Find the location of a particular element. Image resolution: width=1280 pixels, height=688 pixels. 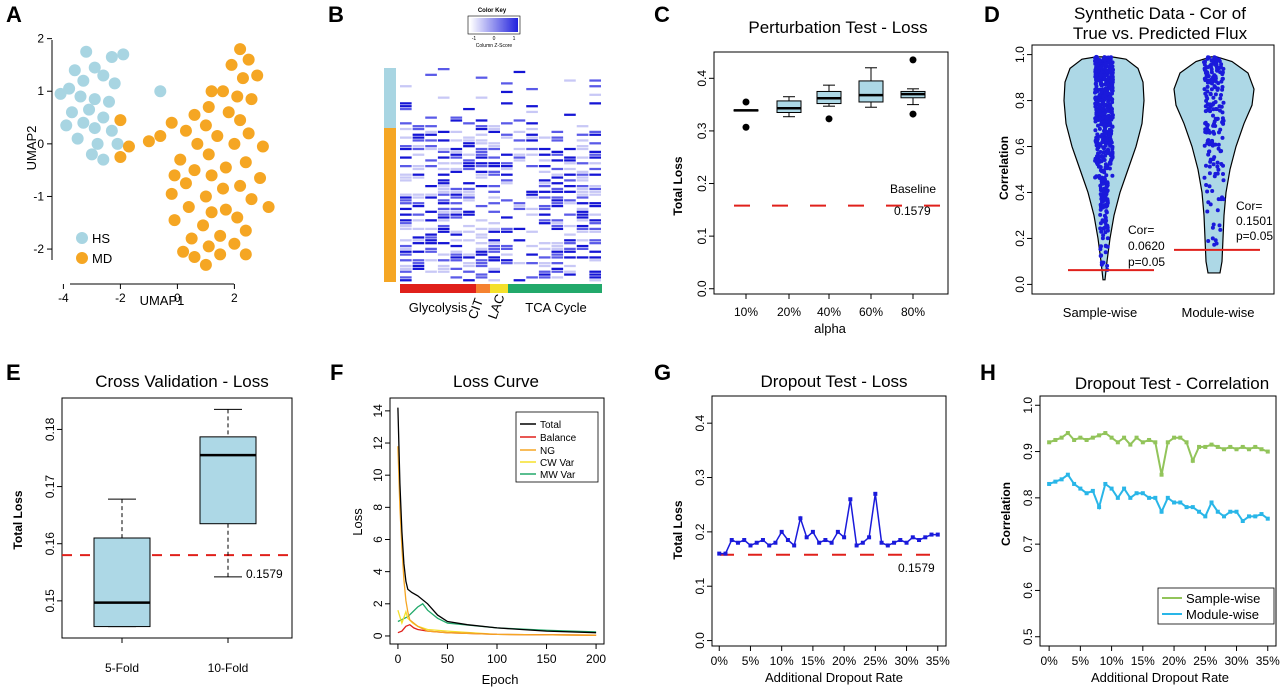

b-col-label-lac: LAC is located at coordinates (496, 306).